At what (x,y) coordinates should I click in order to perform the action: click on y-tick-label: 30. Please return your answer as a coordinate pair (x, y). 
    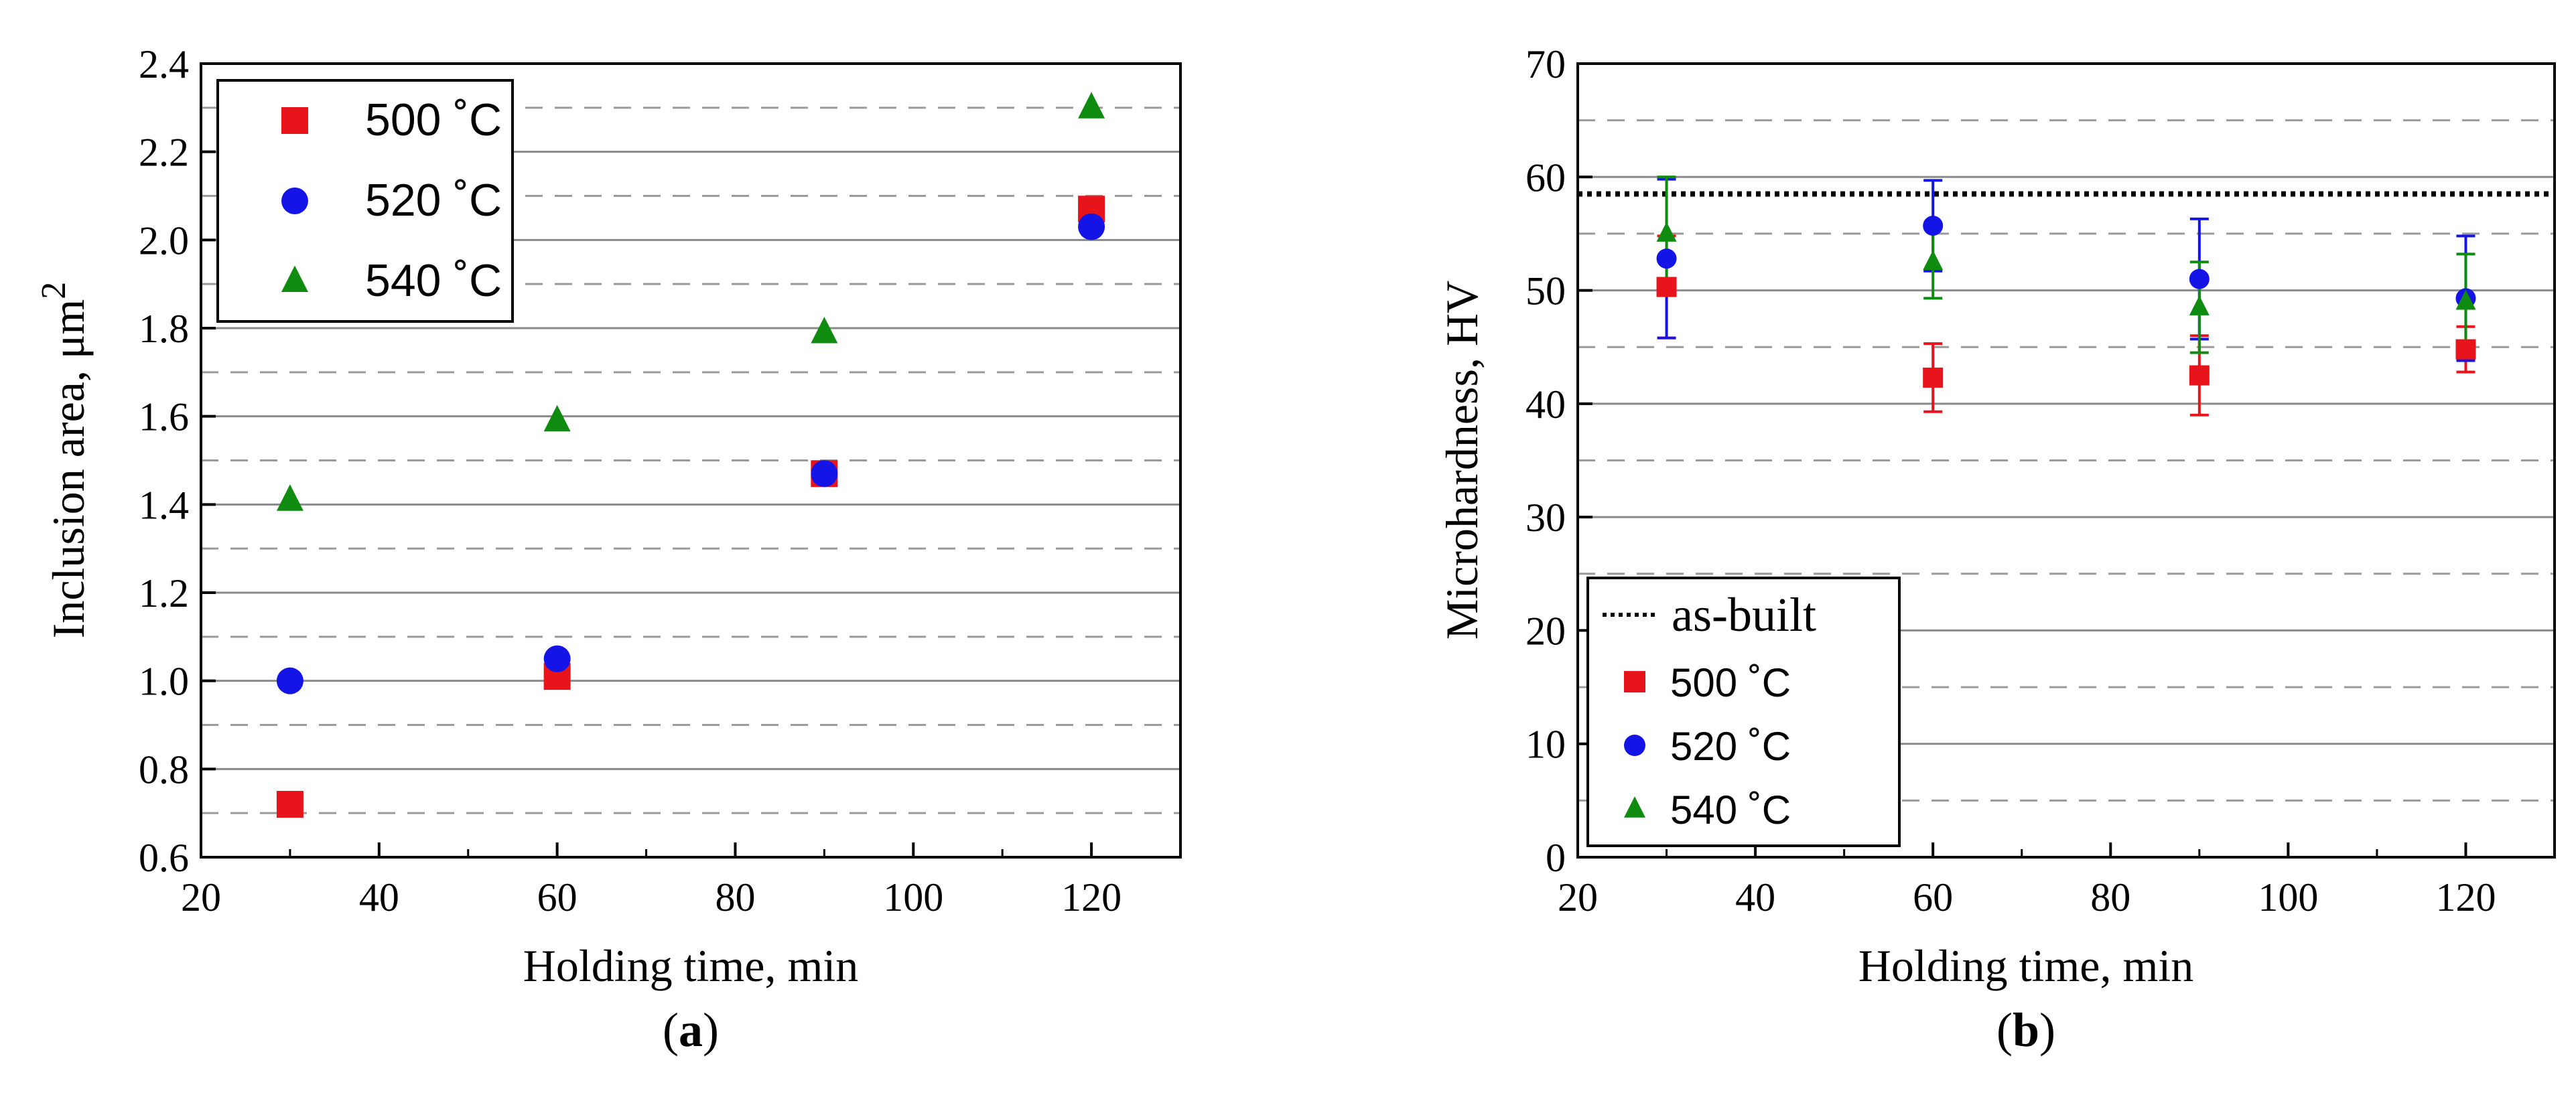
    Looking at the image, I should click on (1546, 518).